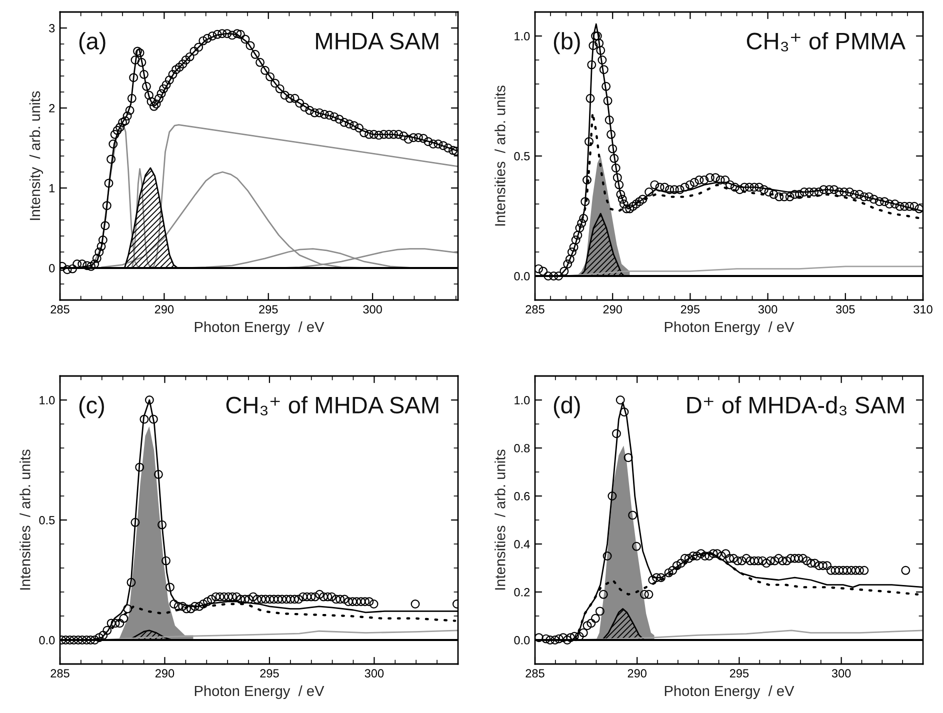  What do you see at coordinates (826, 42) in the screenshot?
I see `annotation: CH₃⁺ of PMMA` at bounding box center [826, 42].